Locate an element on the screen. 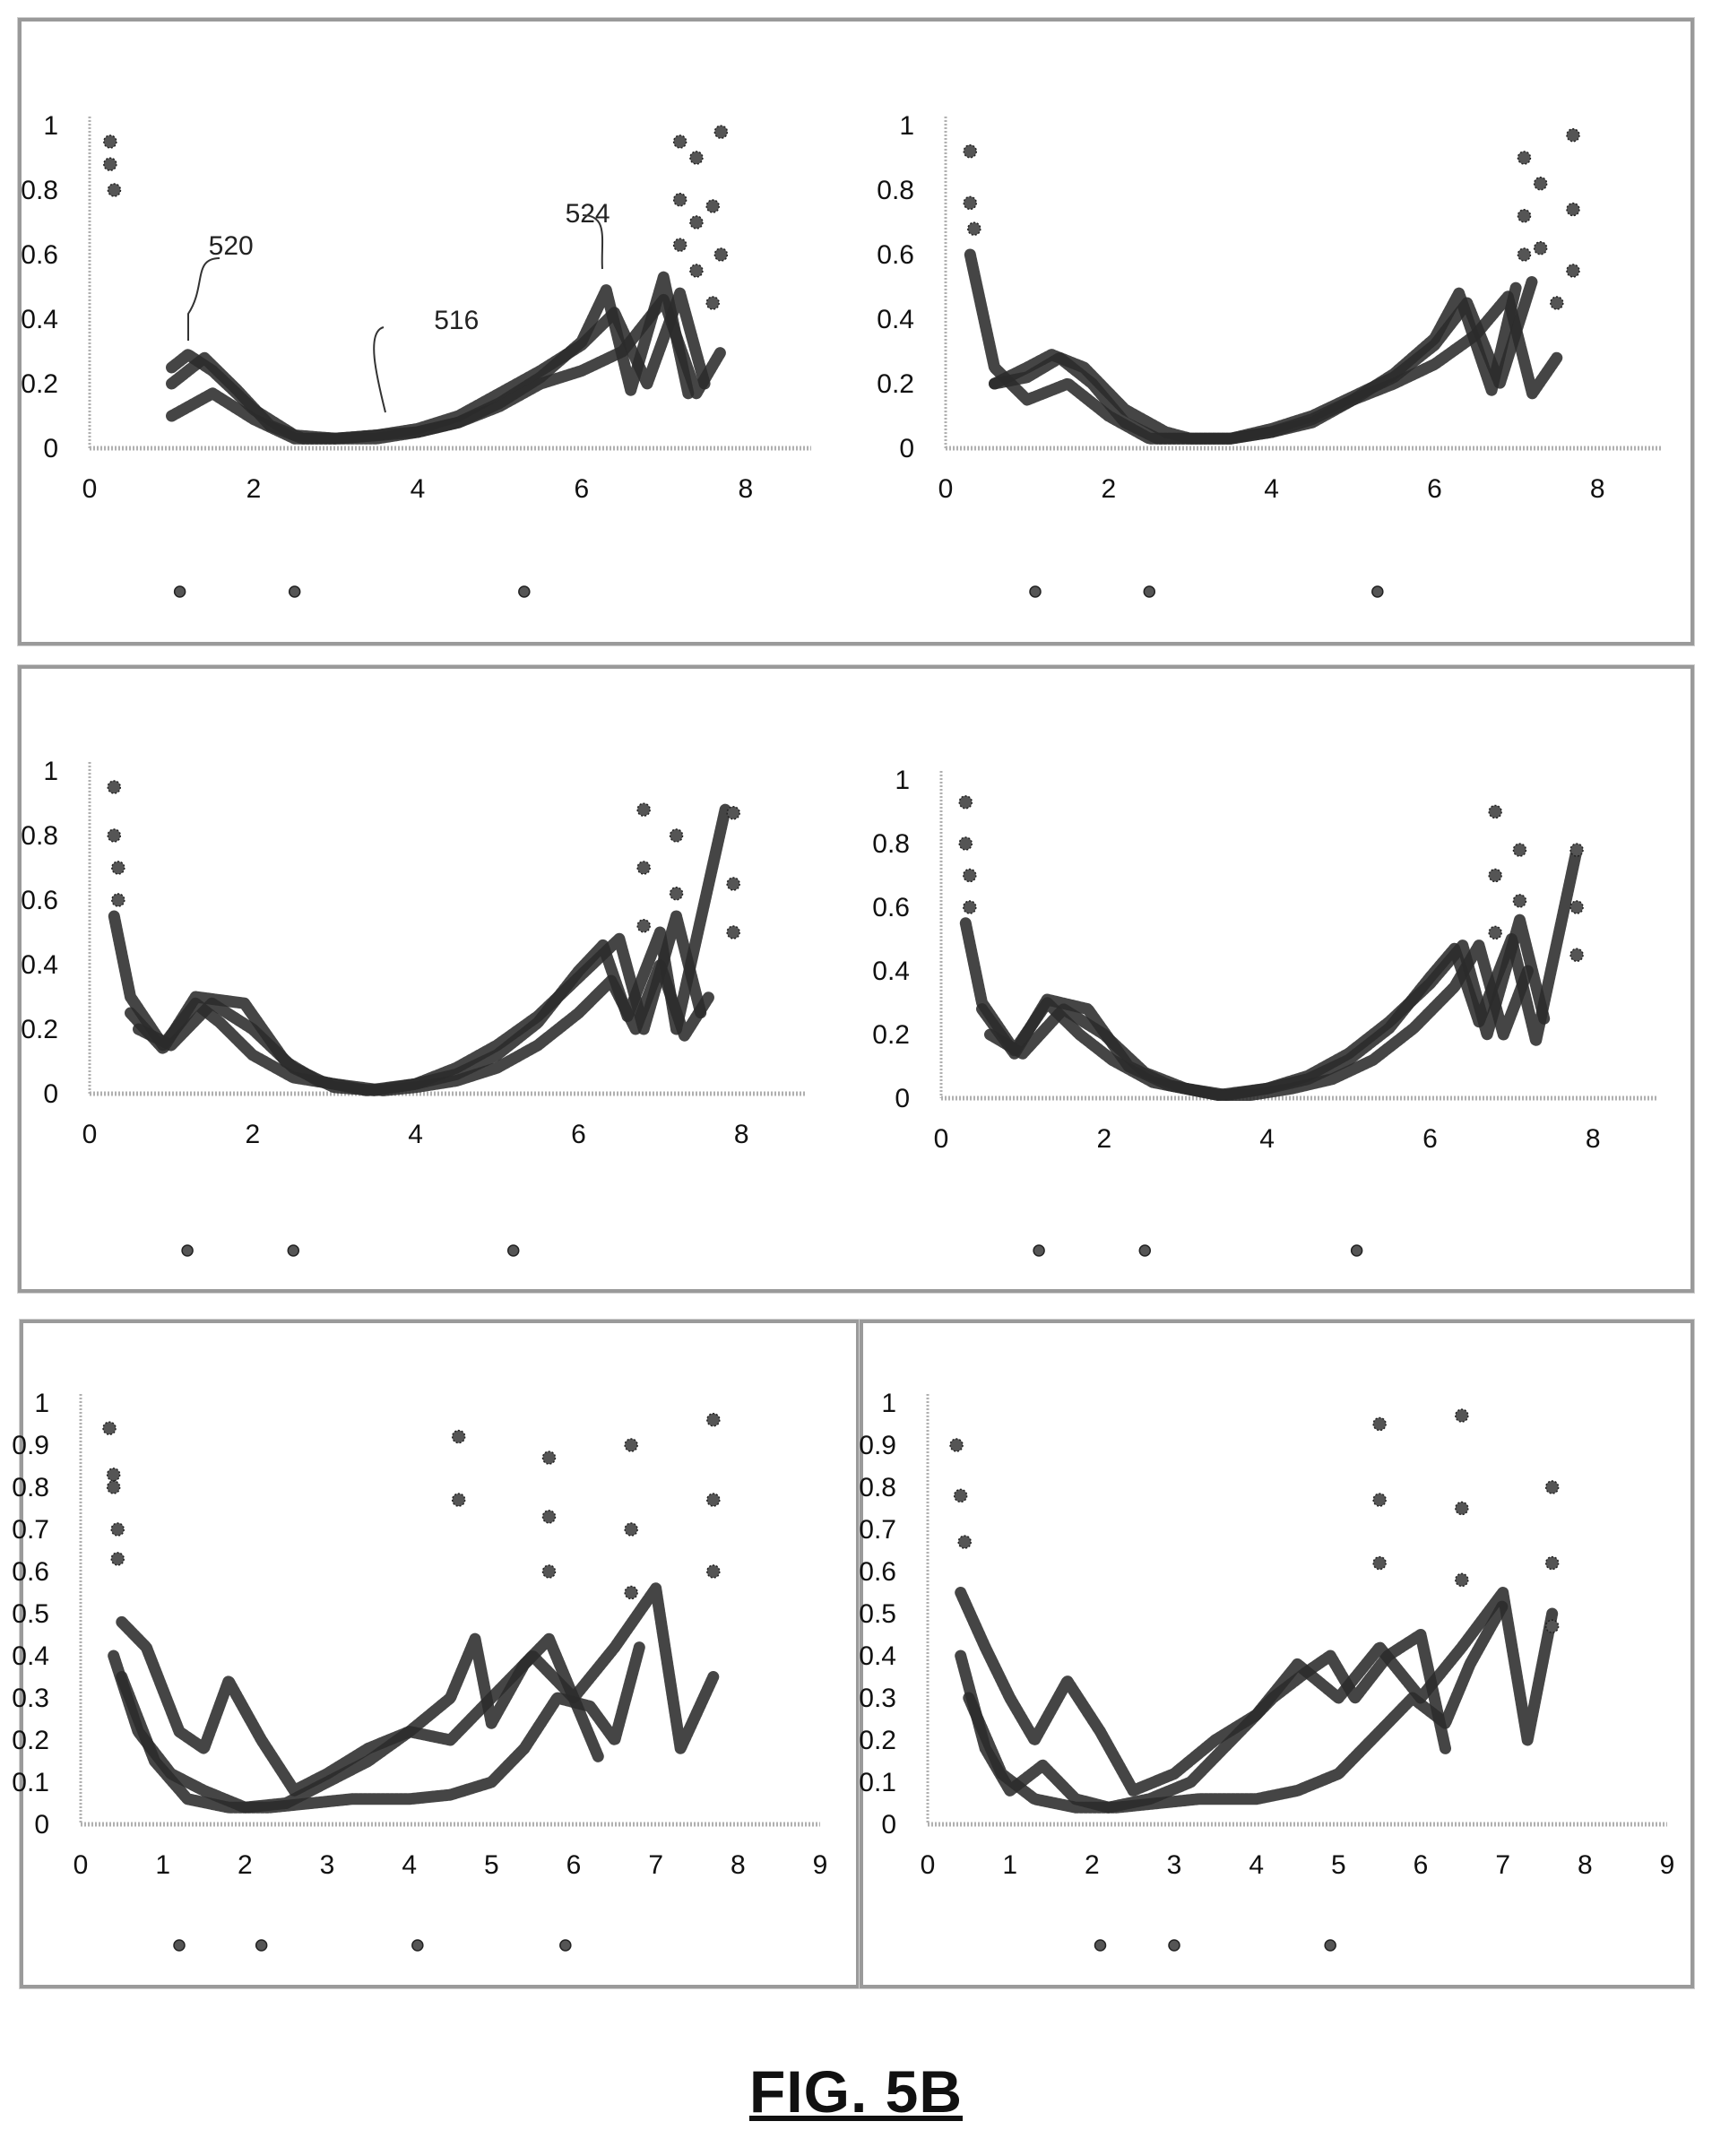  y-tick-label: 0.7 is located at coordinates (31, 1530).